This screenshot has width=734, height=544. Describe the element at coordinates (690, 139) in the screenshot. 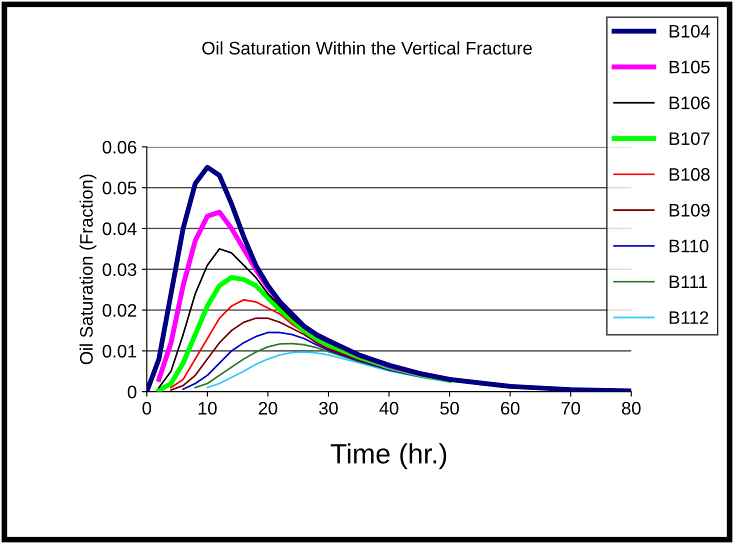

I see `legend-label: B107` at that location.